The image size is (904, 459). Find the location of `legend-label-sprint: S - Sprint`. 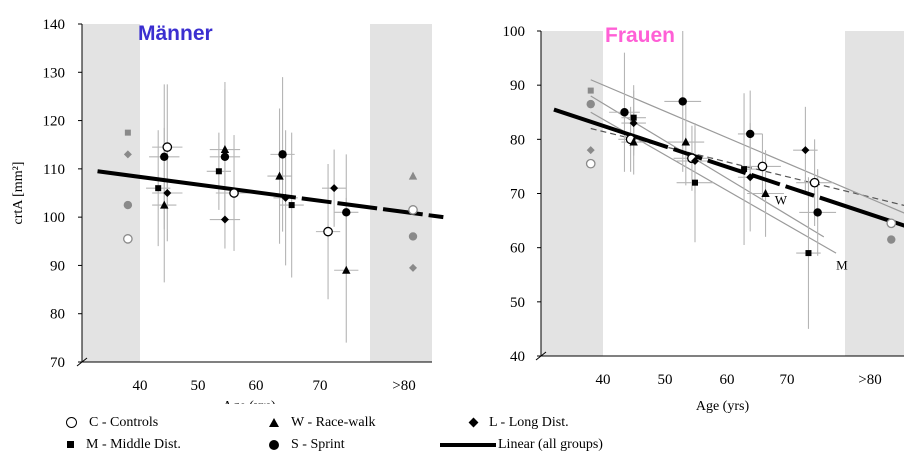

legend-label-sprint: S - Sprint is located at coordinates (318, 444).